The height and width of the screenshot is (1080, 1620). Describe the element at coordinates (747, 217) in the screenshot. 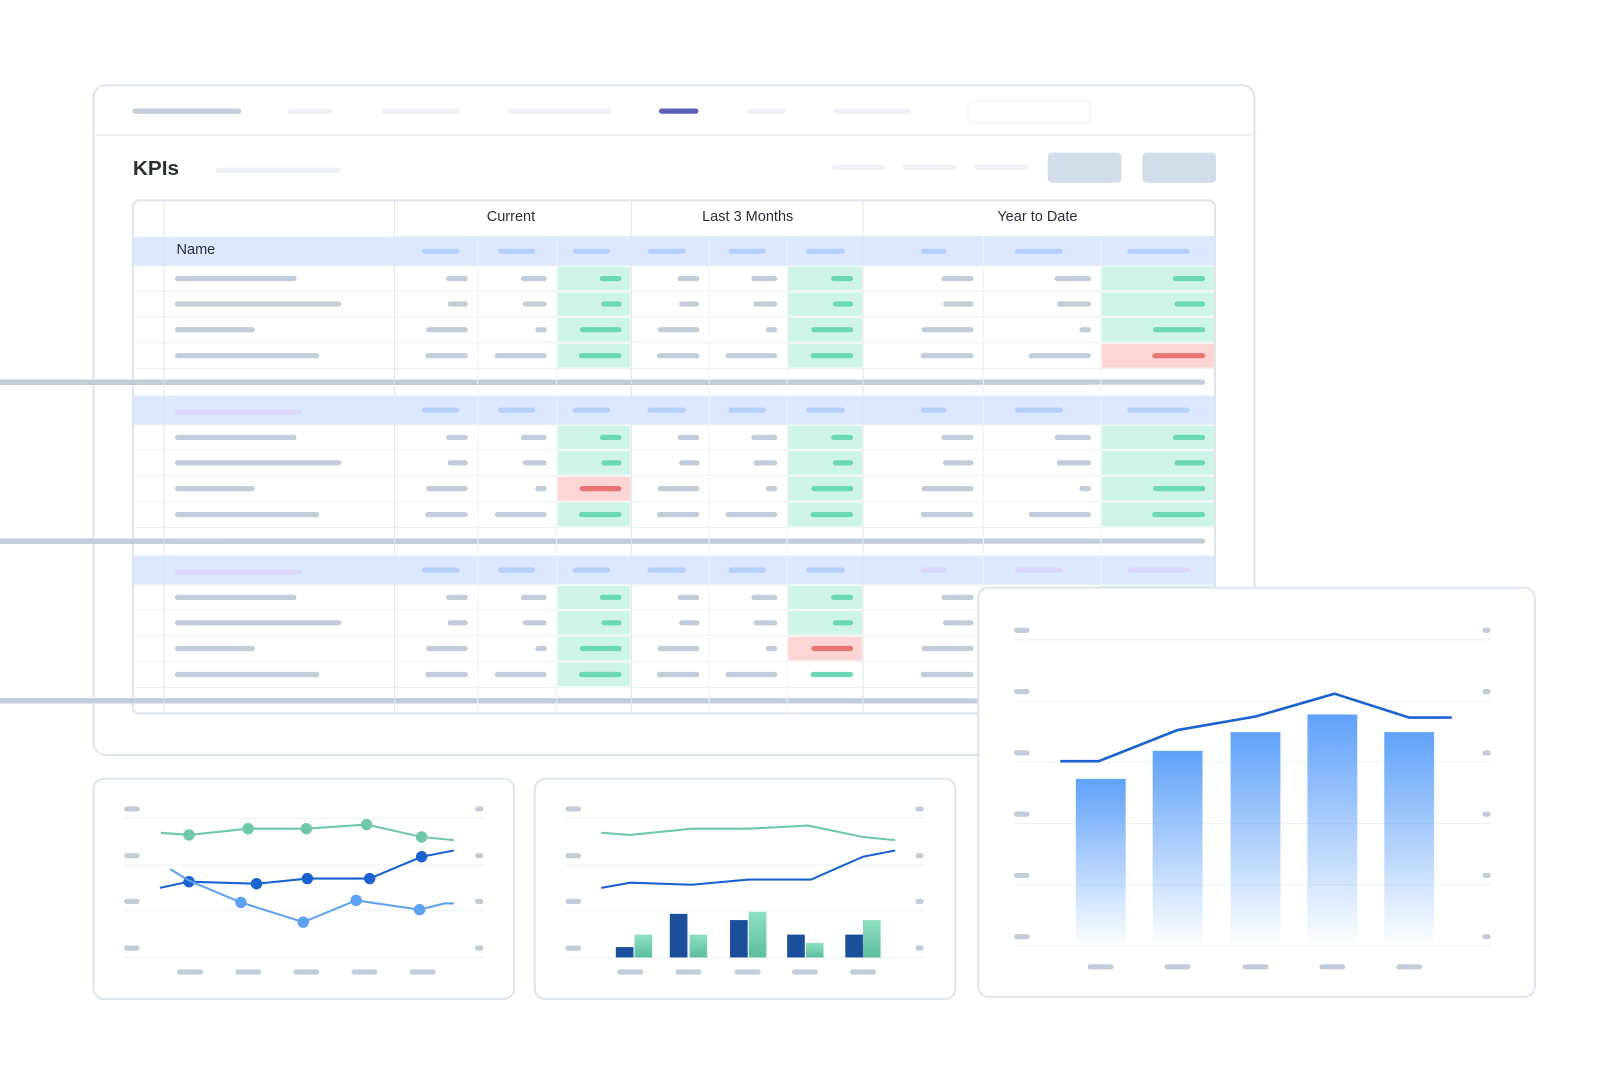

I see `column-group-header: Last 3 Months` at that location.